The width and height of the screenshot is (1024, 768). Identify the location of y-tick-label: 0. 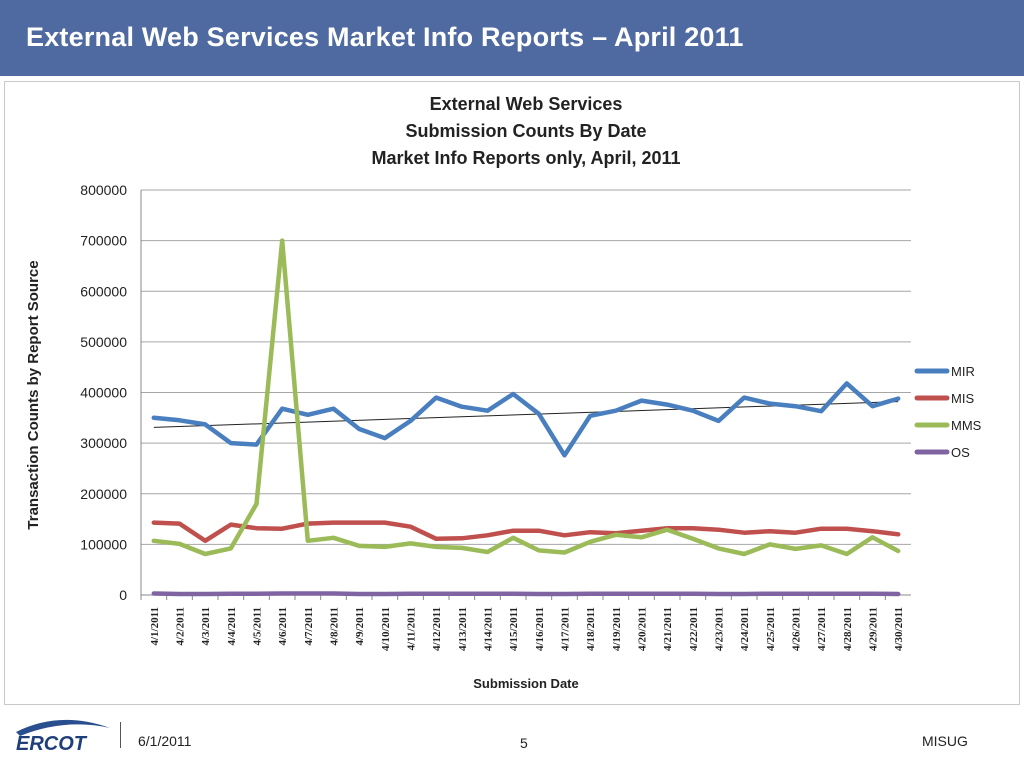
(123, 595).